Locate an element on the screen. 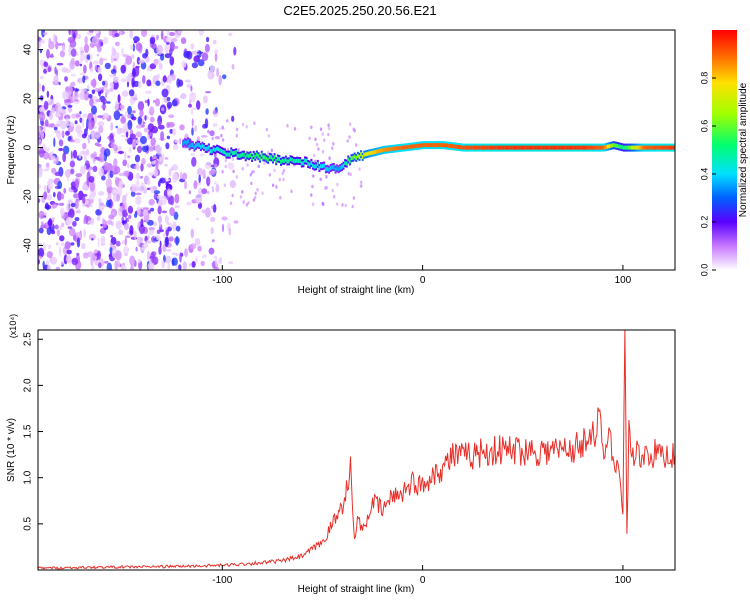 The width and height of the screenshot is (750, 600). snr-y-label: SNR (10 * v/v) is located at coordinates (11, 450).